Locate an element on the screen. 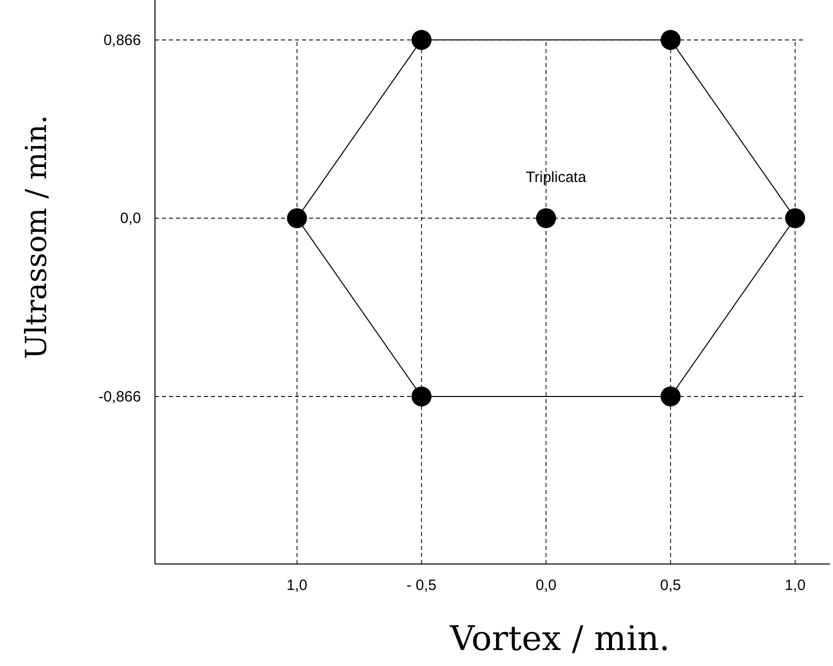  y-tick-label: -0,866 is located at coordinates (119, 397).